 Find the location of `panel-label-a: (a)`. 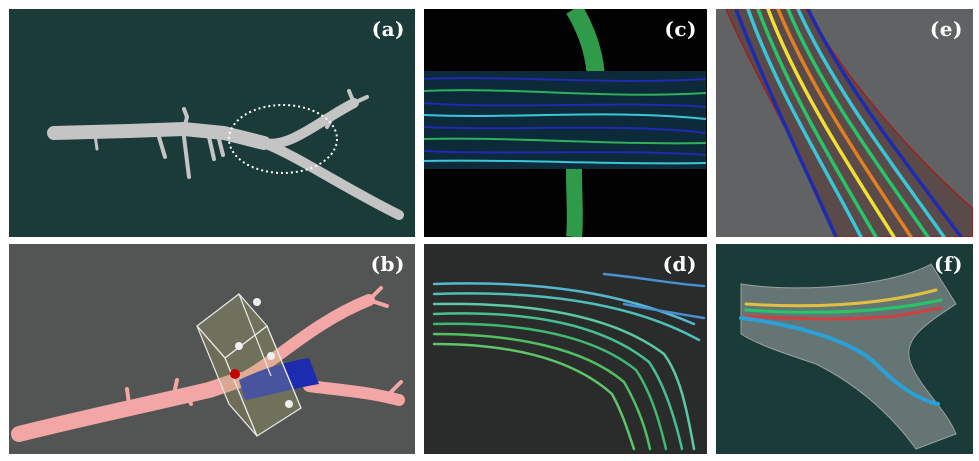

panel-label-a: (a) is located at coordinates (388, 29).